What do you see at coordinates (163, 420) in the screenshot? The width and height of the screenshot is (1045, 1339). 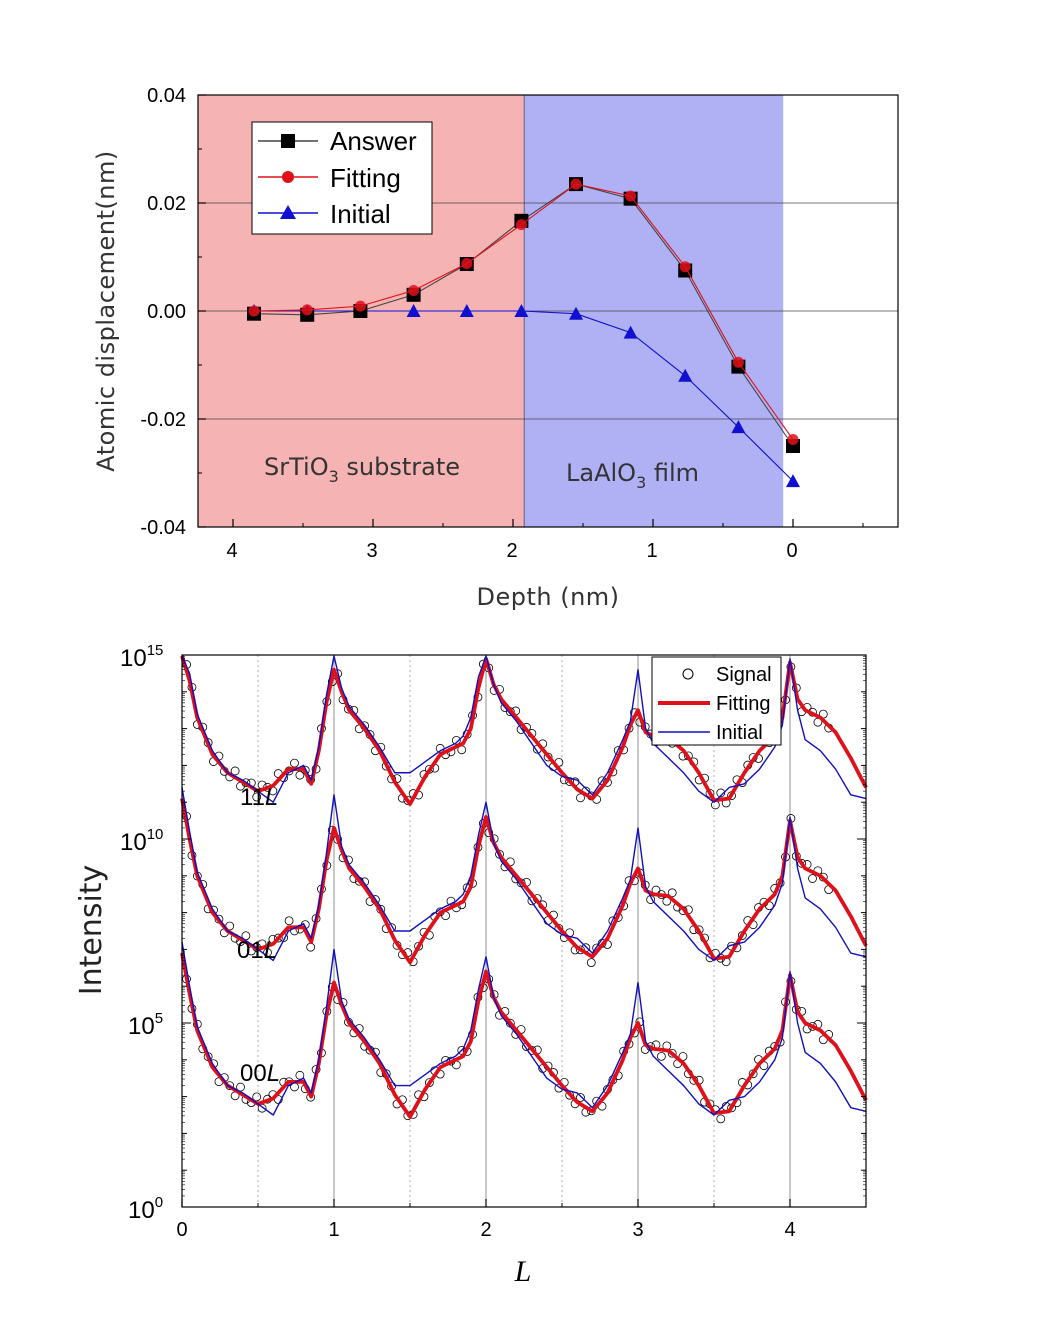 I see `y-tick-label-minus-0.02: -0.02` at bounding box center [163, 420].